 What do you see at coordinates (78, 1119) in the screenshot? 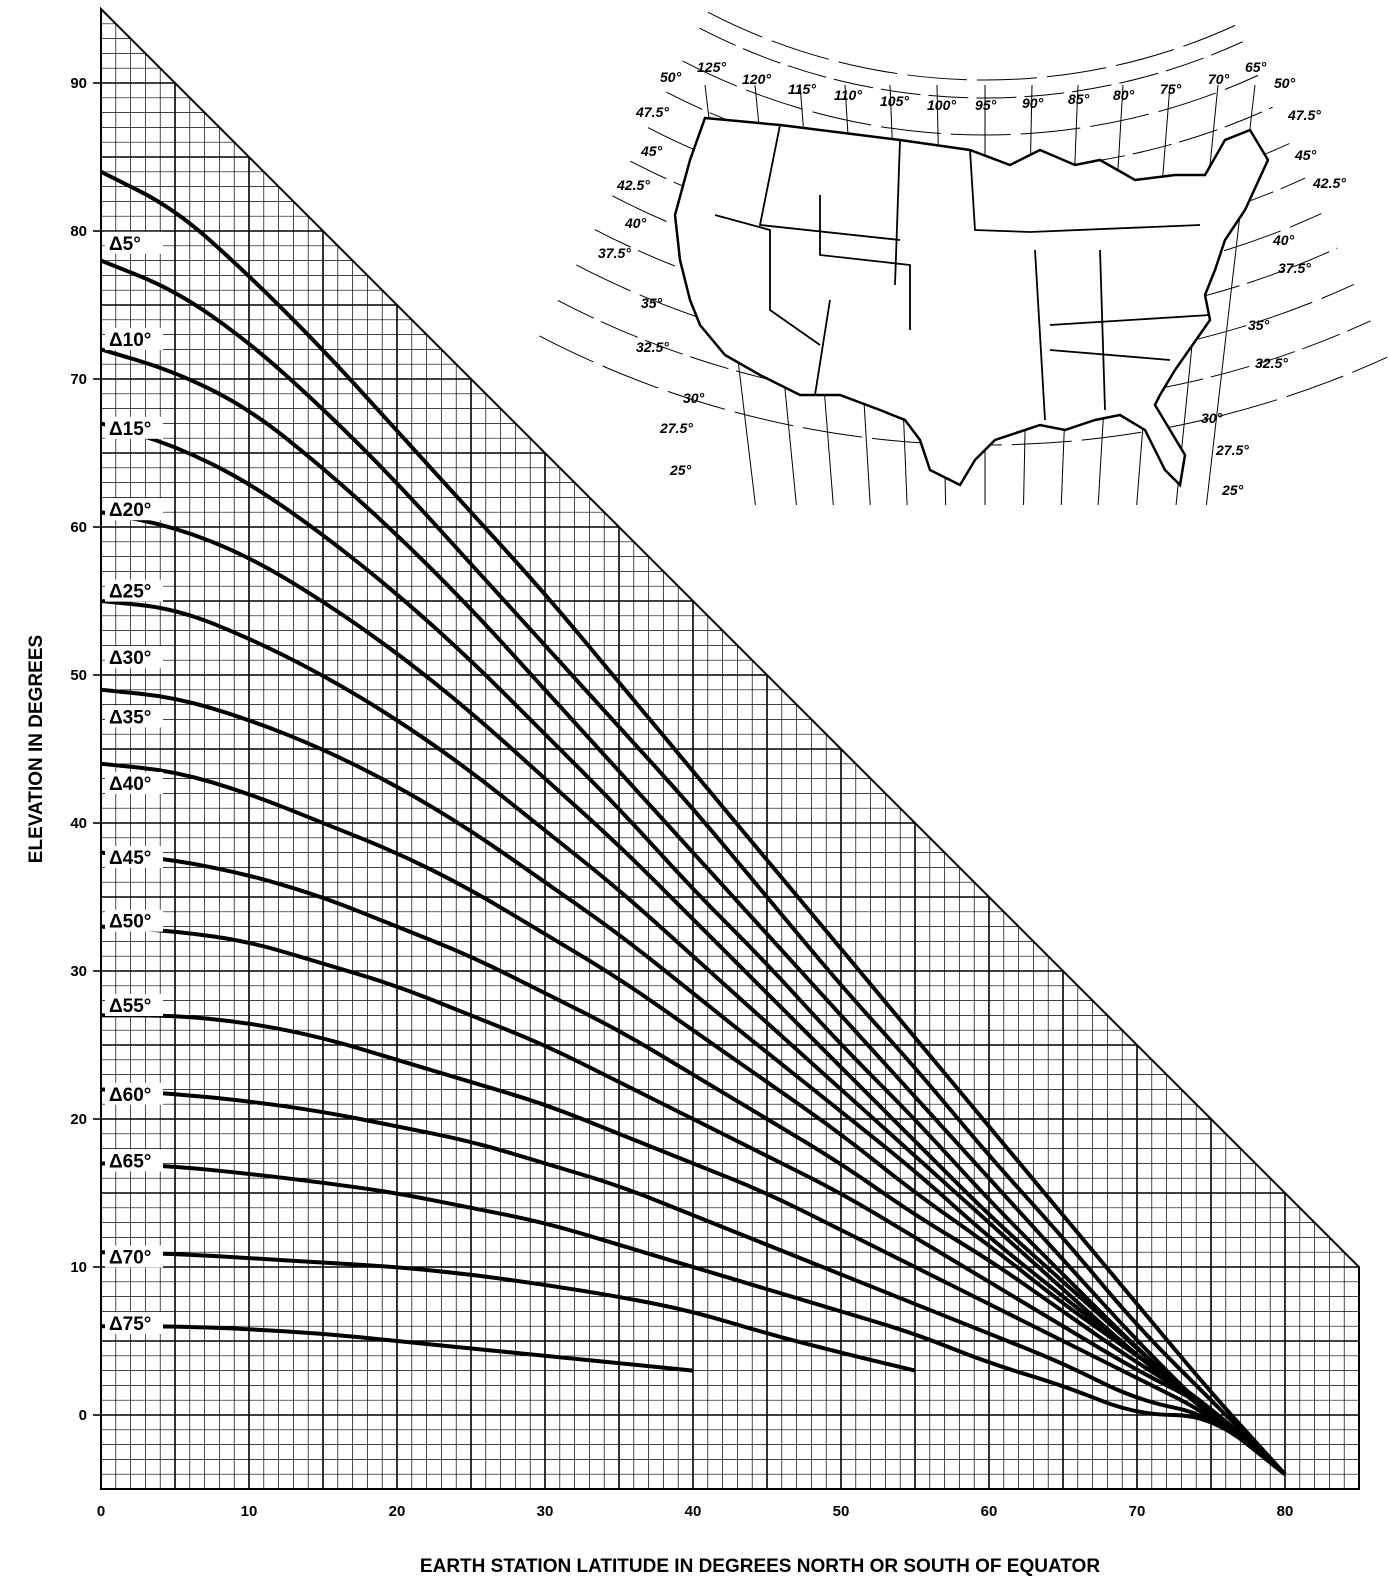
I see `y-tick-label: 20` at bounding box center [78, 1119].